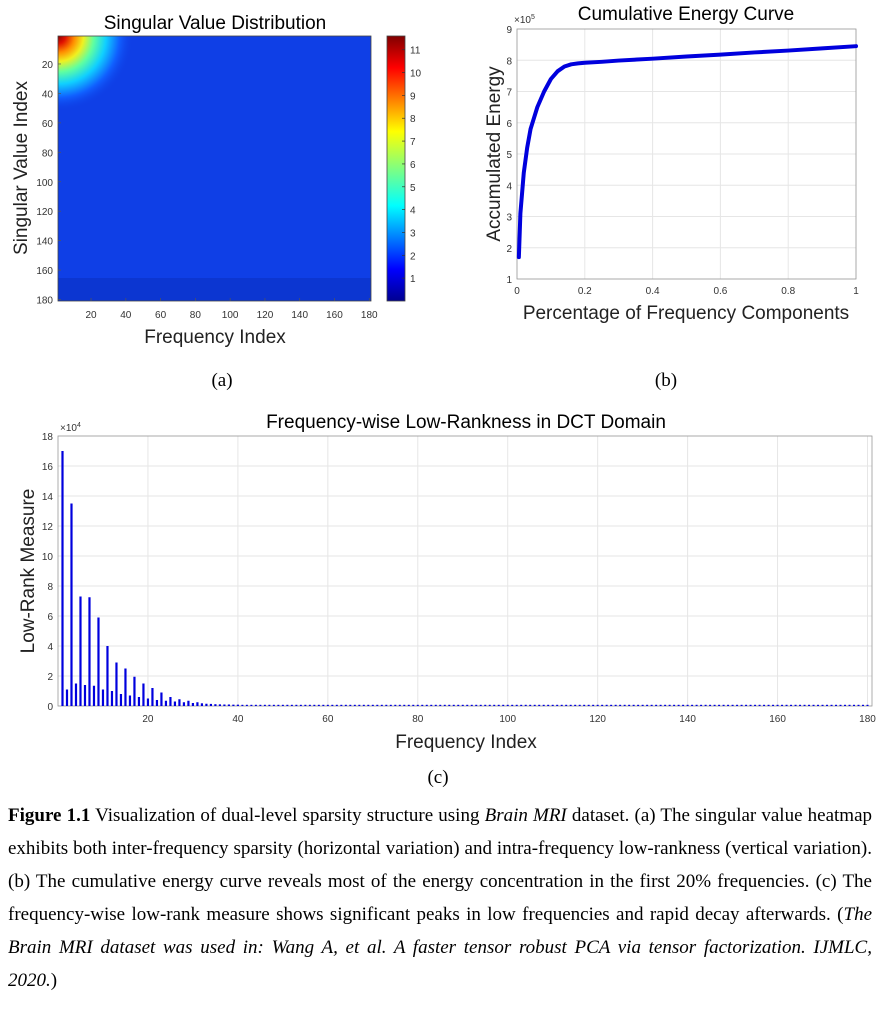 The height and width of the screenshot is (1013, 883). Describe the element at coordinates (215, 337) in the screenshot. I see `heatmap-x-label: Frequency Index` at that location.